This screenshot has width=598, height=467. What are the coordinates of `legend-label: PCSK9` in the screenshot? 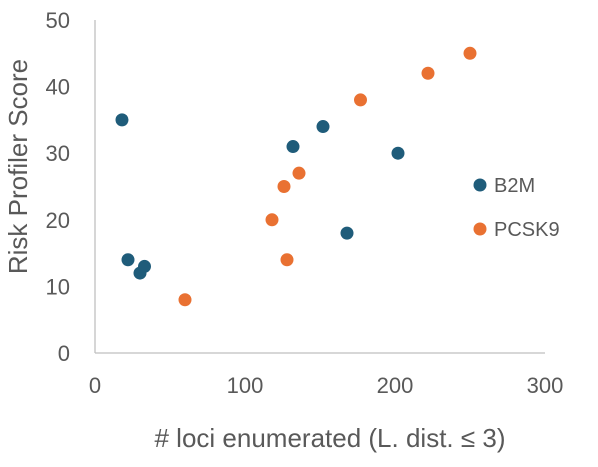 It's located at (527, 230).